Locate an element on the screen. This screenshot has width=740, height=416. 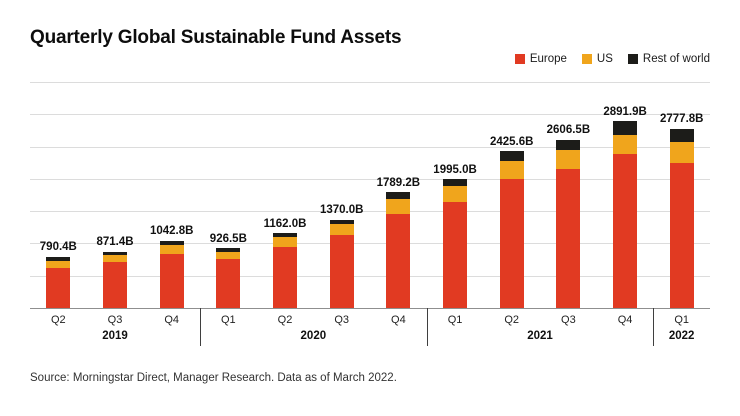
legend-label: Europe is located at coordinates (548, 59).